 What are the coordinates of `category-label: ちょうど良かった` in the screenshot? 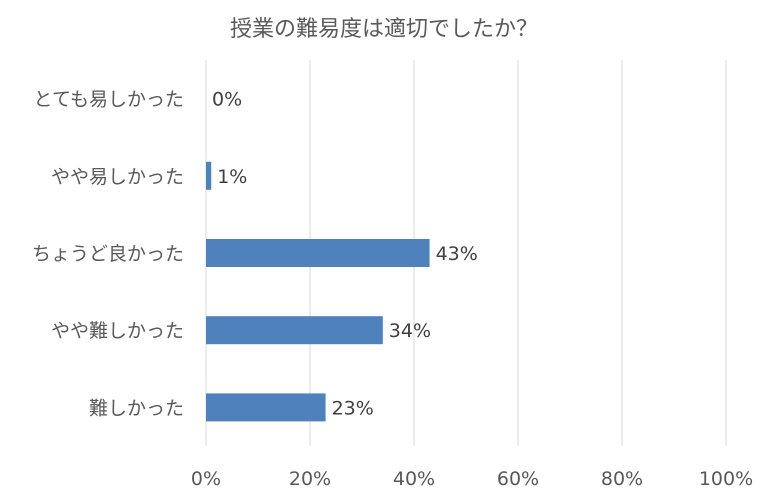 It's located at (108, 254).